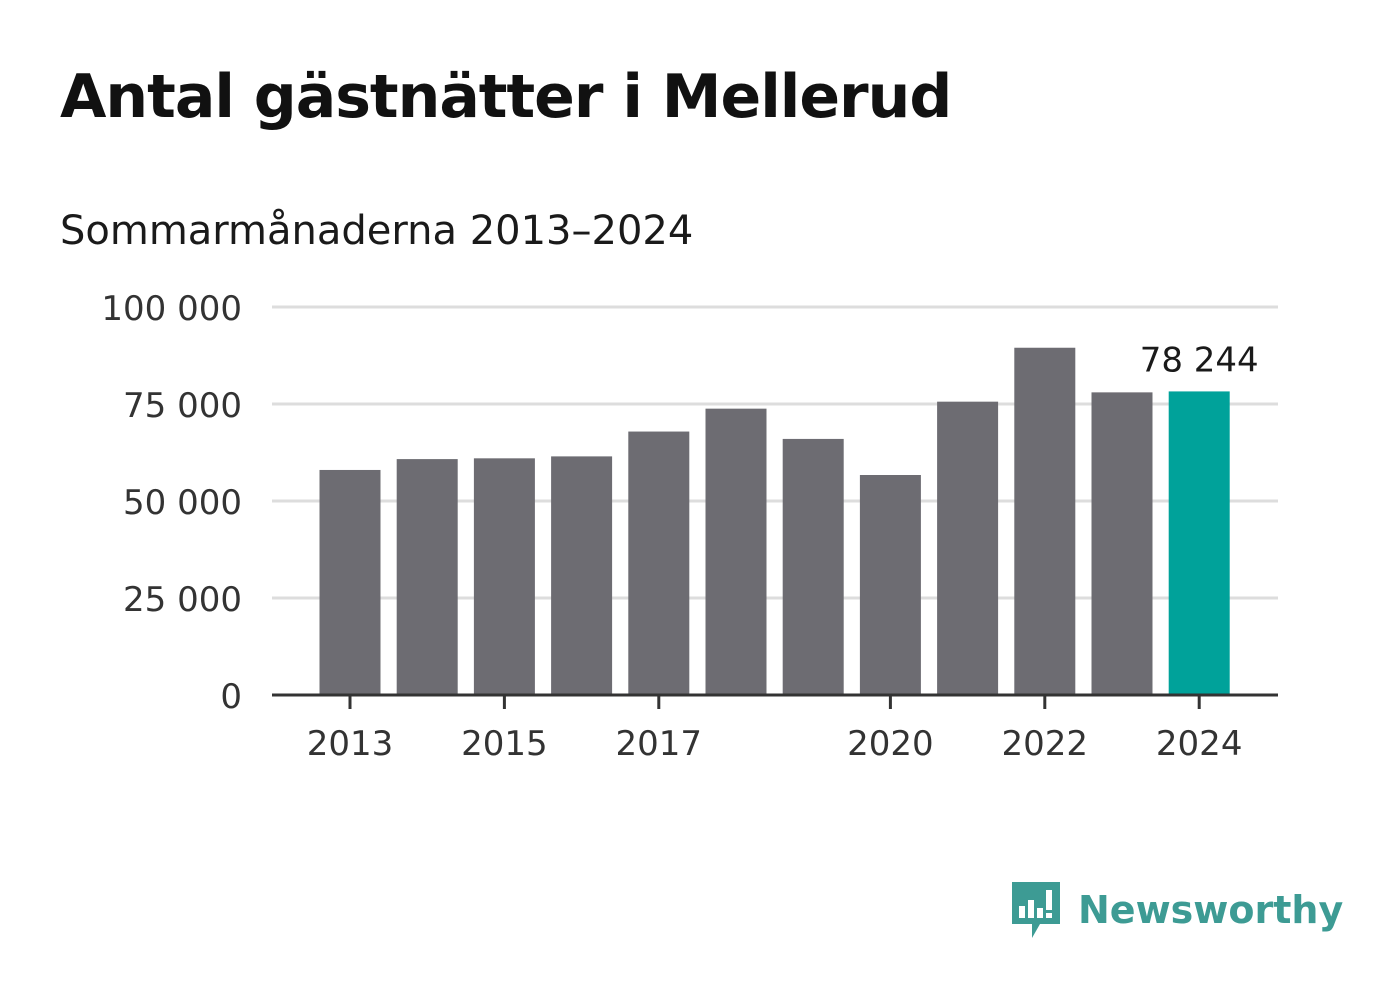 The image size is (1382, 999). Describe the element at coordinates (506, 97) in the screenshot. I see `chart-title: Antal gästnätter i Mellerud` at that location.